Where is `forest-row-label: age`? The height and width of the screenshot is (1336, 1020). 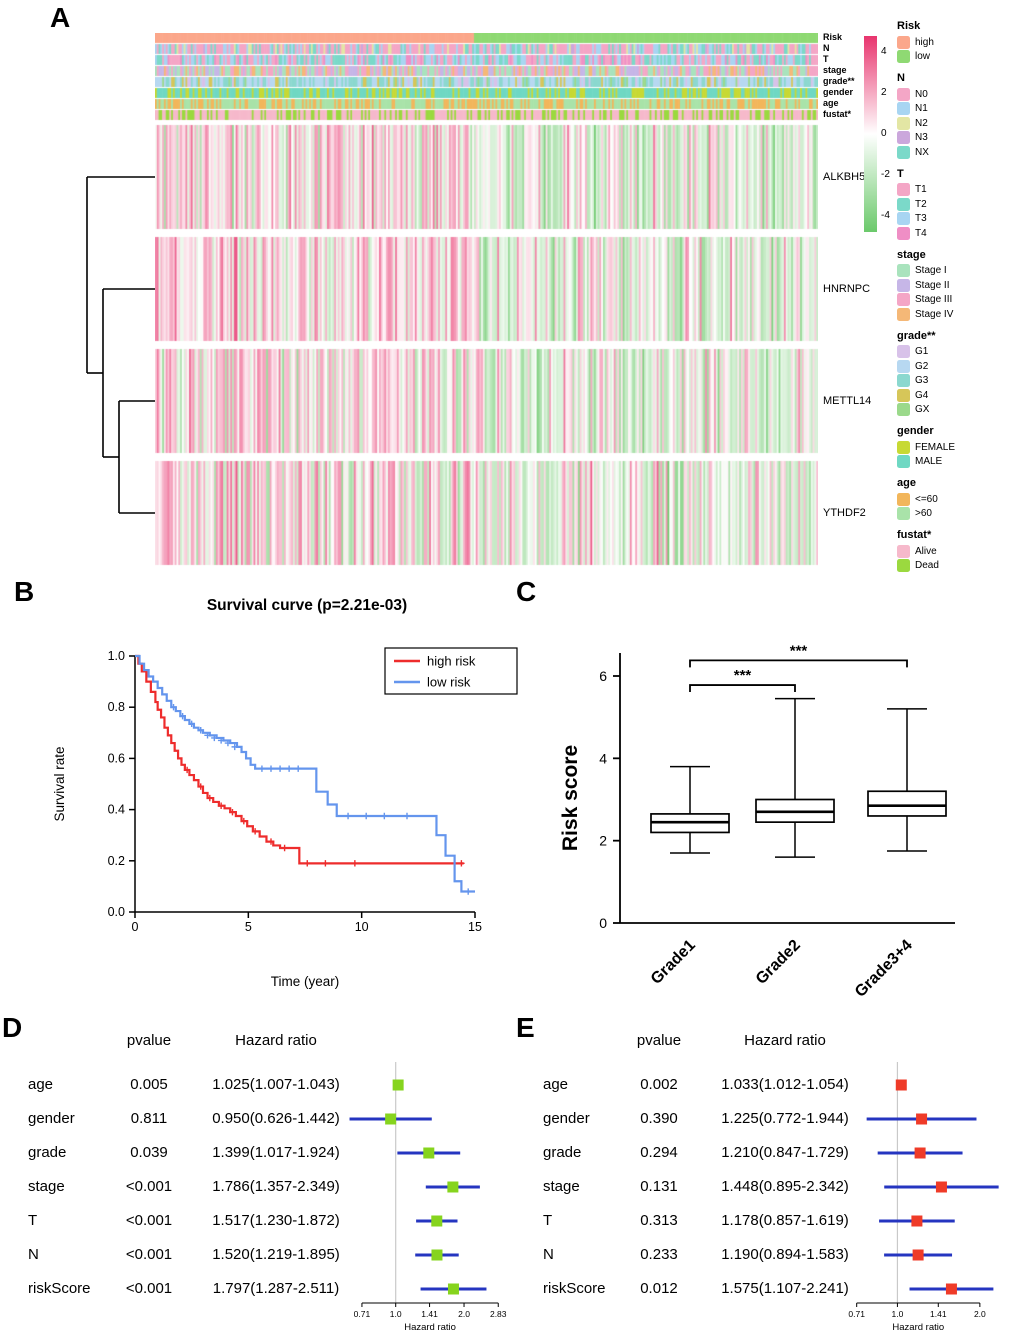 forest-row-label: age is located at coordinates (41, 1084).